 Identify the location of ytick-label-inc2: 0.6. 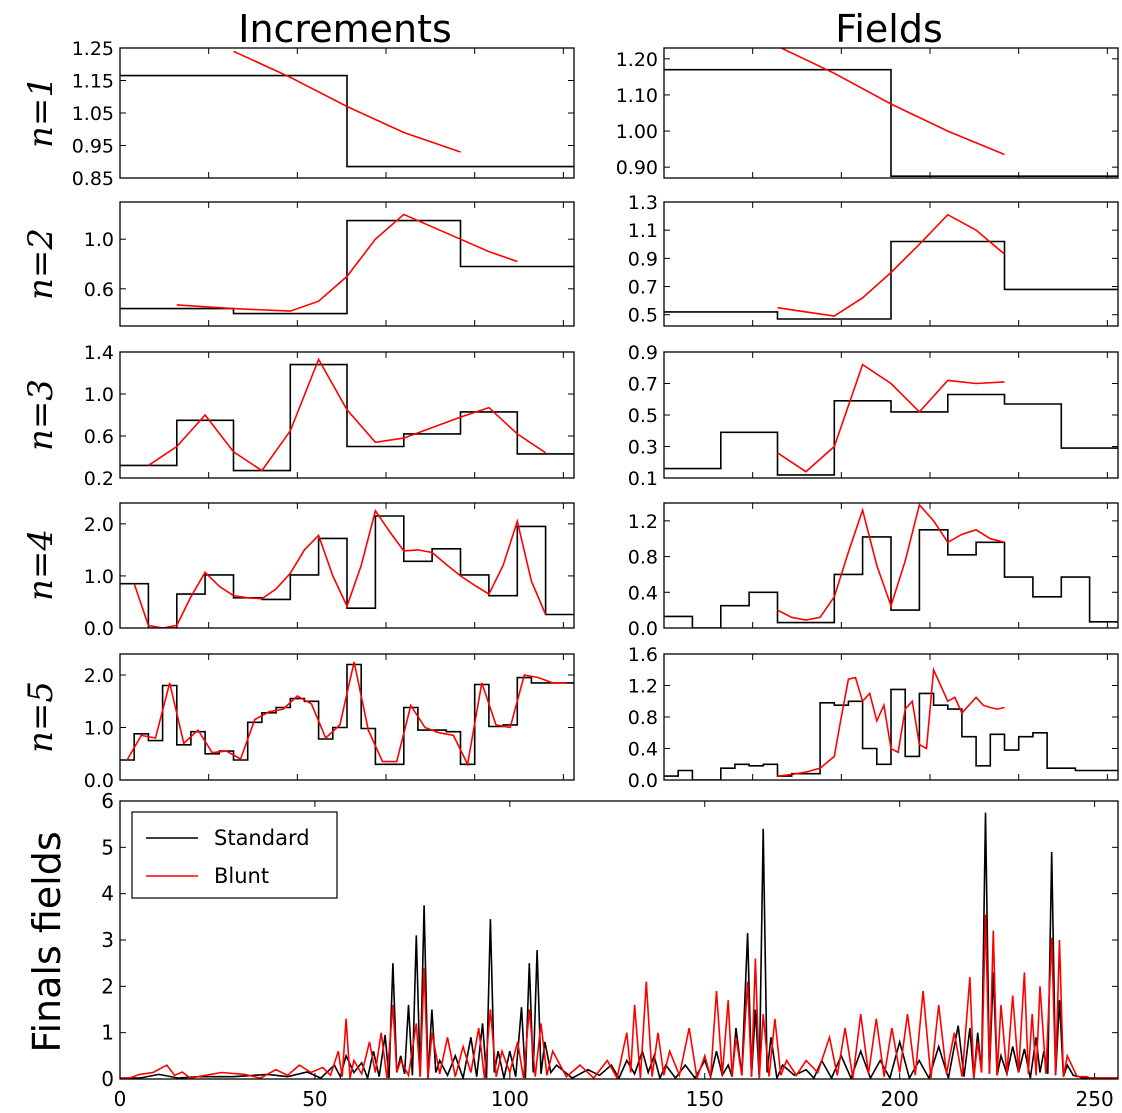
(99, 290).